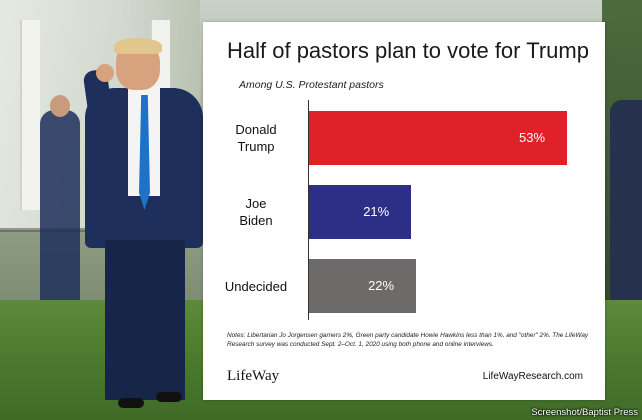 This screenshot has height=420, width=642. Describe the element at coordinates (381, 285) in the screenshot. I see `bar-value-label: 22%` at that location.